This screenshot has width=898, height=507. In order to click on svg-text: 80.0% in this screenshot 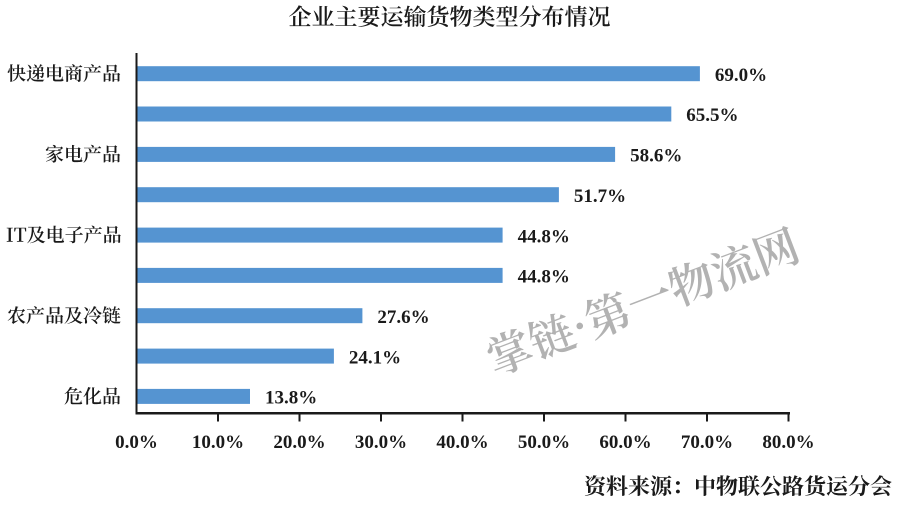, I will do `click(788, 442)`.